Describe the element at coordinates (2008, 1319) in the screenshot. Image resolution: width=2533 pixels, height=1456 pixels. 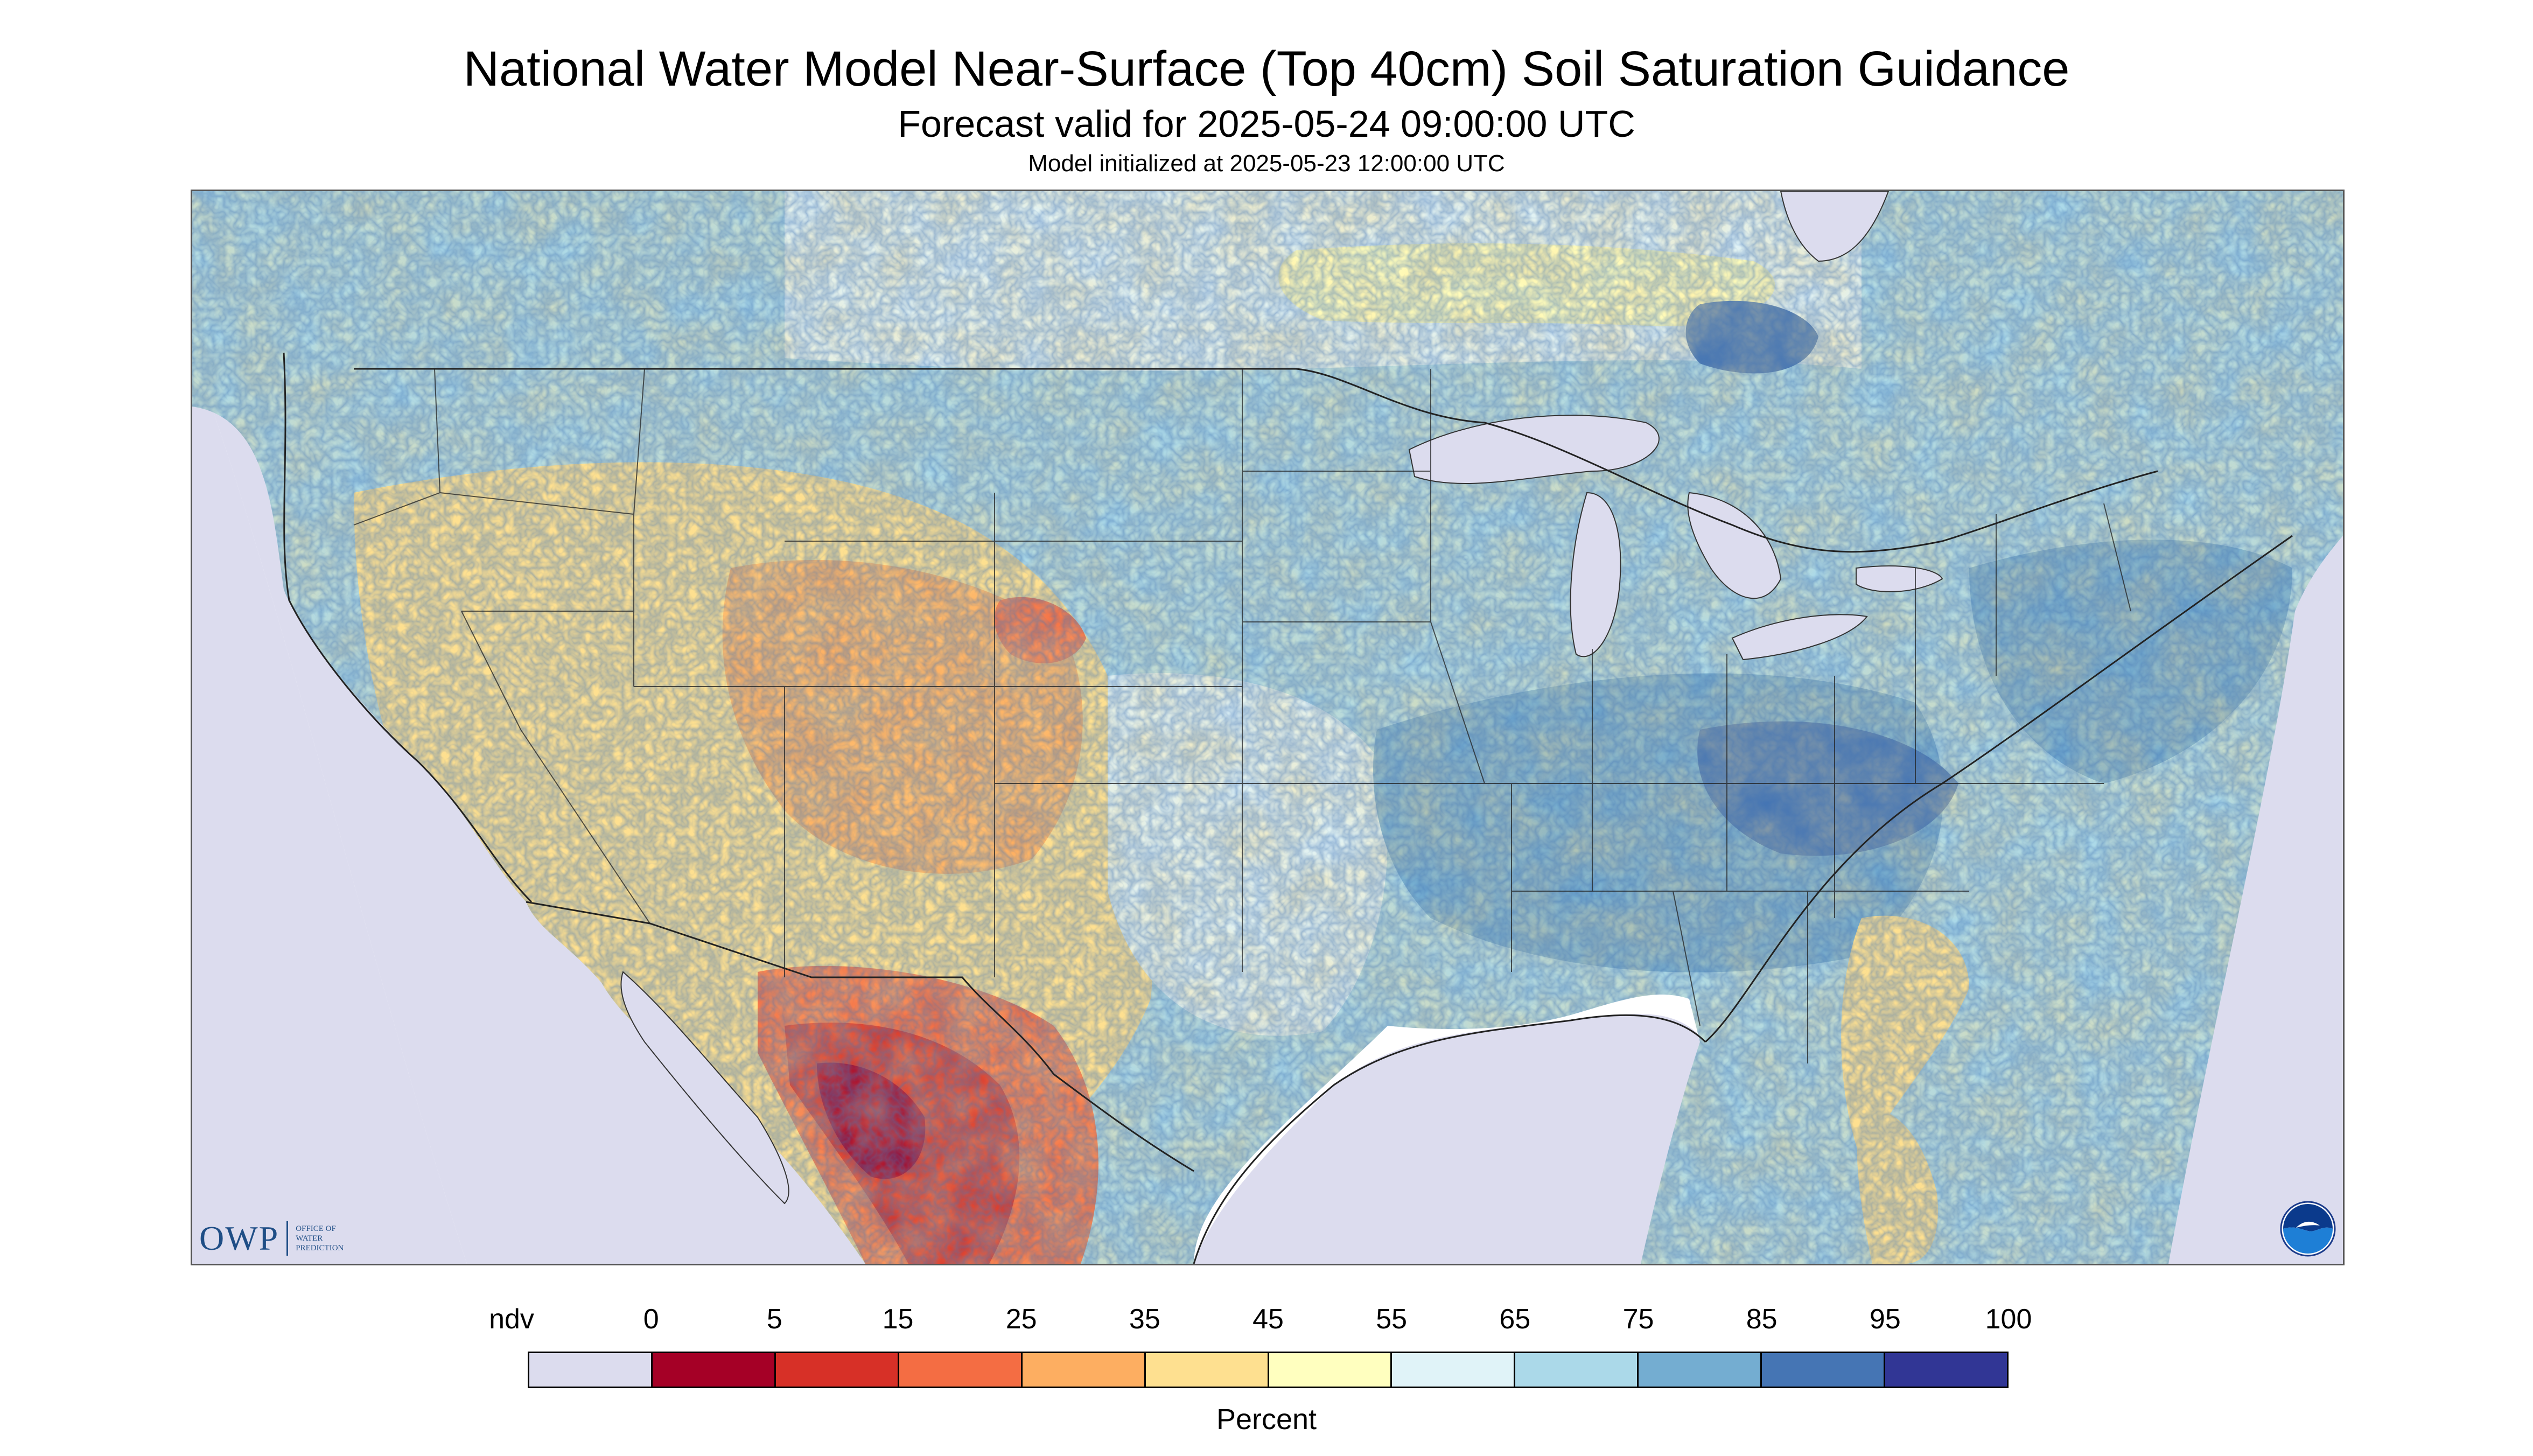
I see `legend-tick-label: 100` at that location.